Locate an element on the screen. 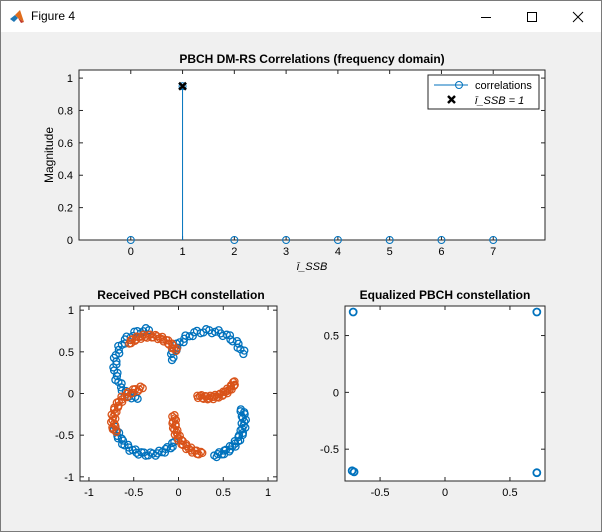 The height and width of the screenshot is (532, 602). title-bar: Figure 4 is located at coordinates (301, 16).